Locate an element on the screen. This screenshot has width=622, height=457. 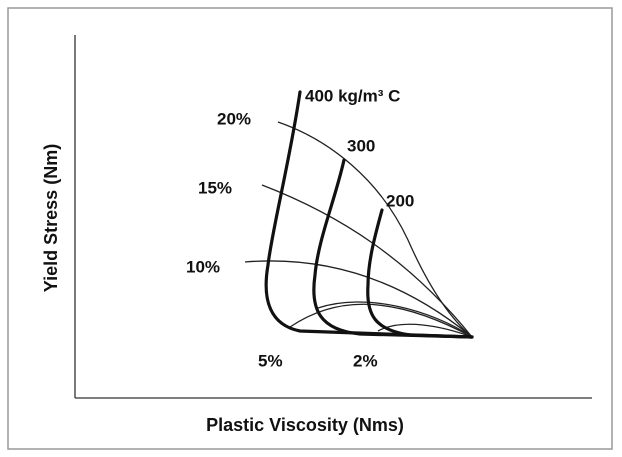
cement-label: 200 is located at coordinates (400, 200).